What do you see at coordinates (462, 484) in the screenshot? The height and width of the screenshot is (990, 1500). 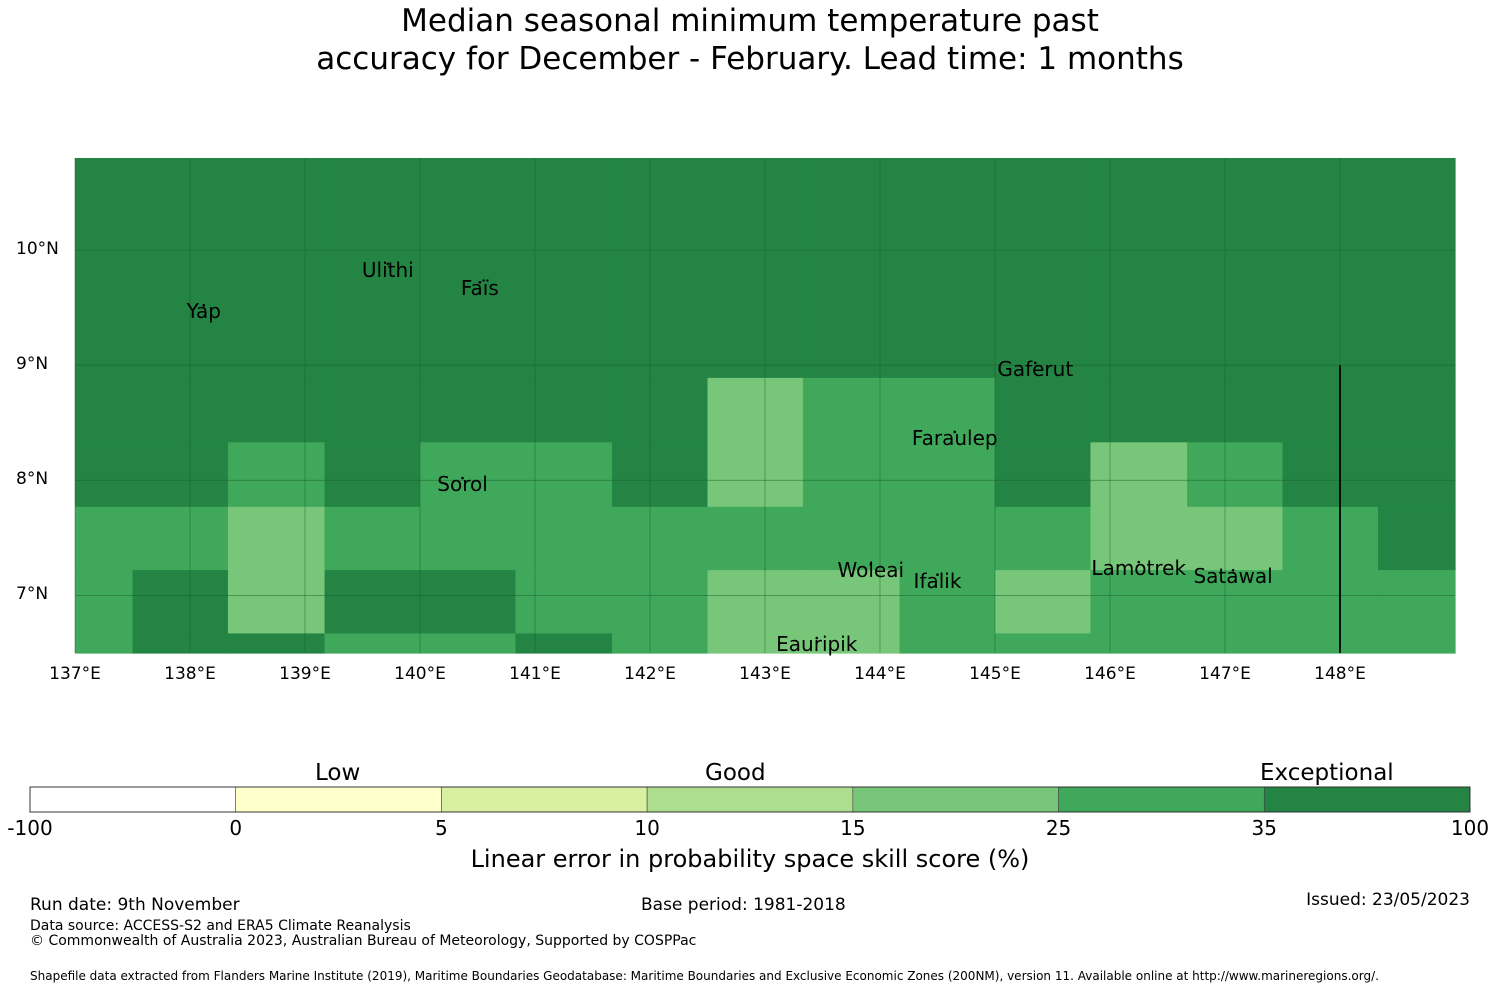 I see `island-label-sorol: Sorol` at bounding box center [462, 484].